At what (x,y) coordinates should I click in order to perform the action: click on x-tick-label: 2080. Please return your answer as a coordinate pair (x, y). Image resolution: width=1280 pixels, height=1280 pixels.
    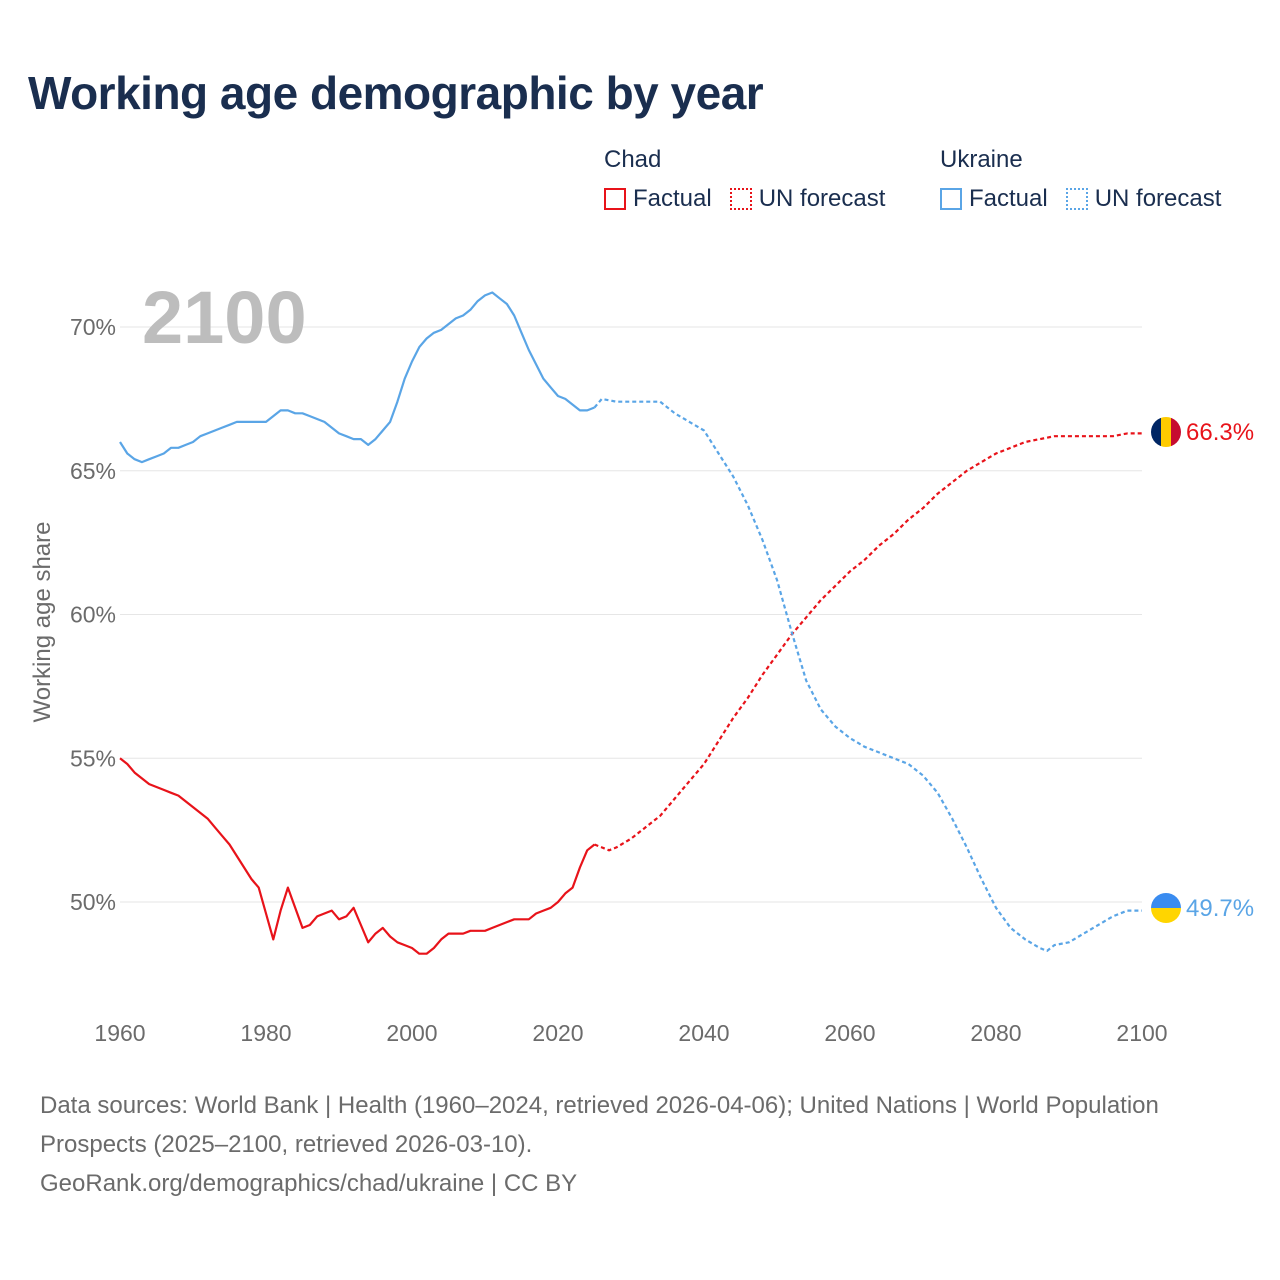
    Looking at the image, I should click on (995, 1033).